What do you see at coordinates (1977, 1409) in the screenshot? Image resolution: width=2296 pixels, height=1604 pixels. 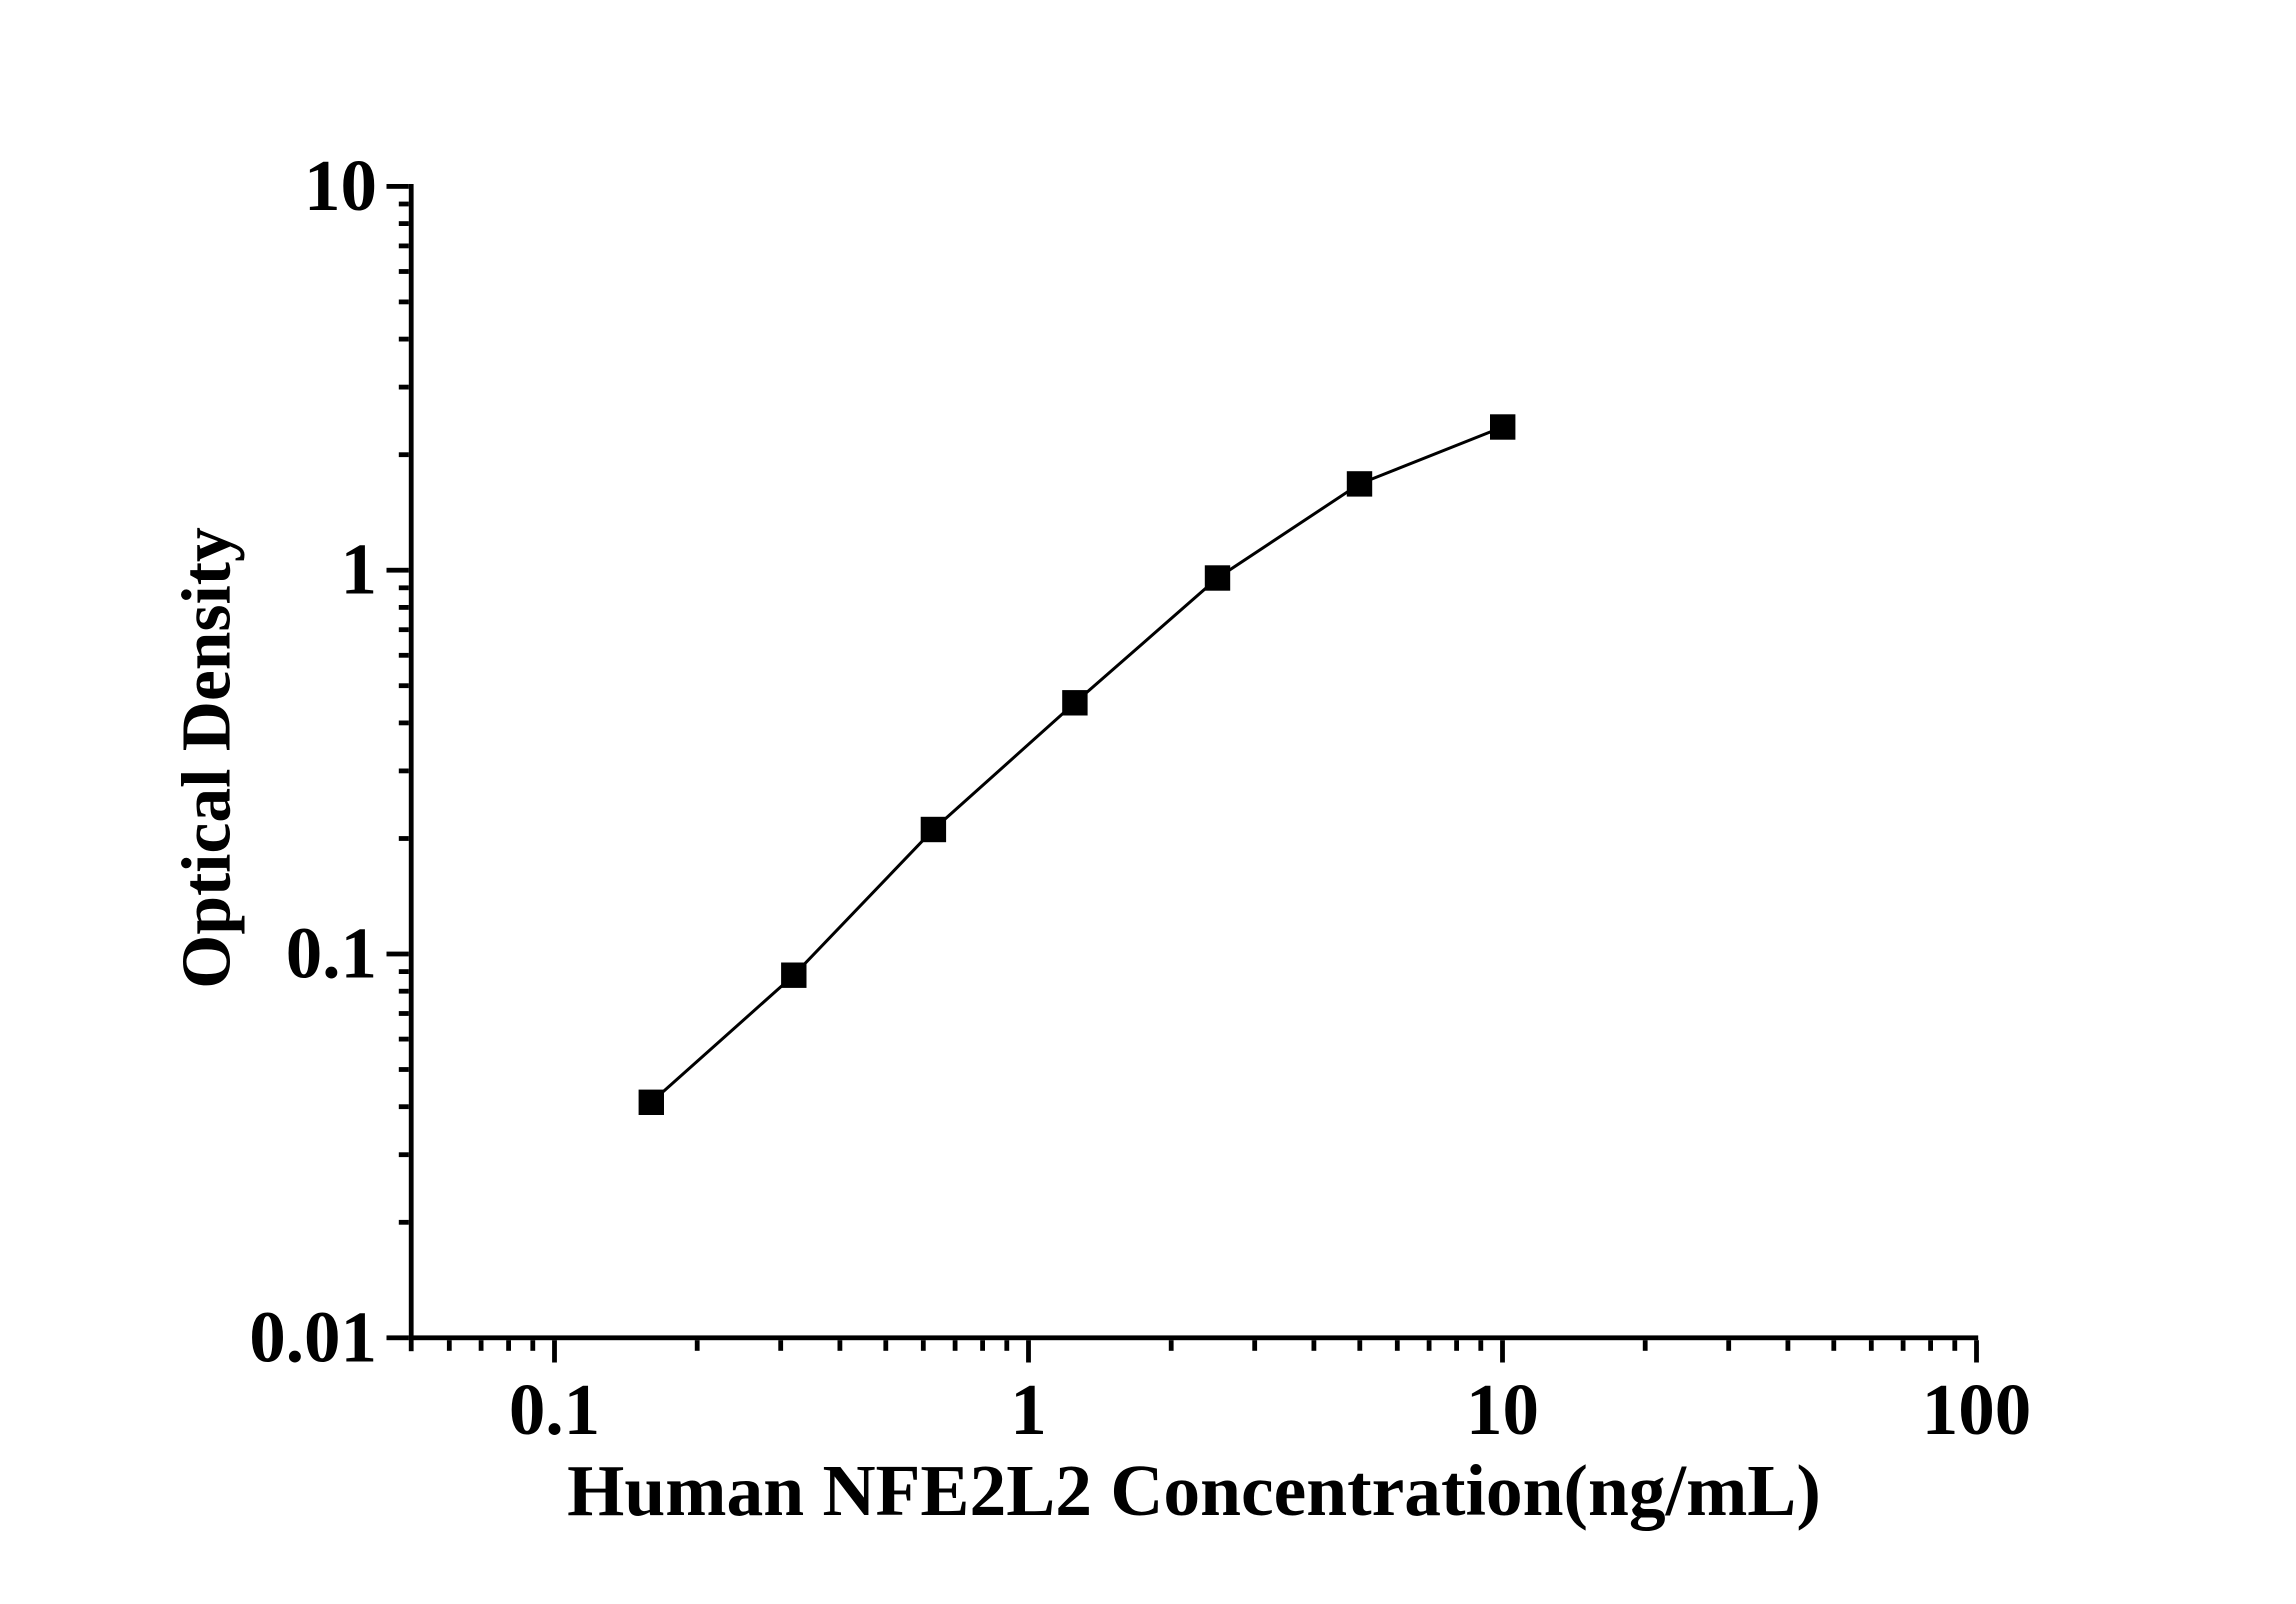 I see `svg-text: 100` at bounding box center [1977, 1409].